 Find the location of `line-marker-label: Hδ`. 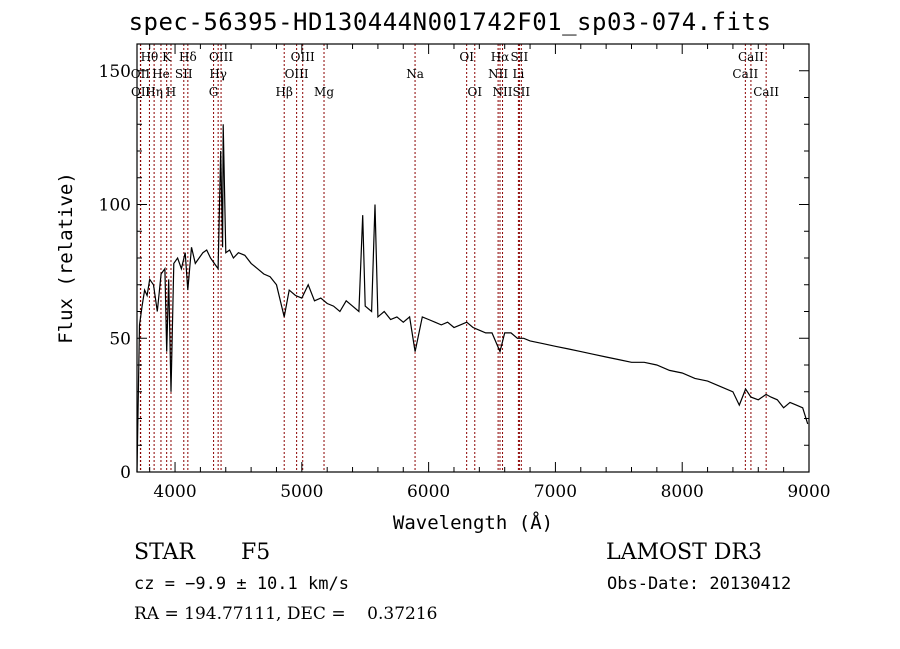

line-marker-label: Hδ is located at coordinates (188, 57).